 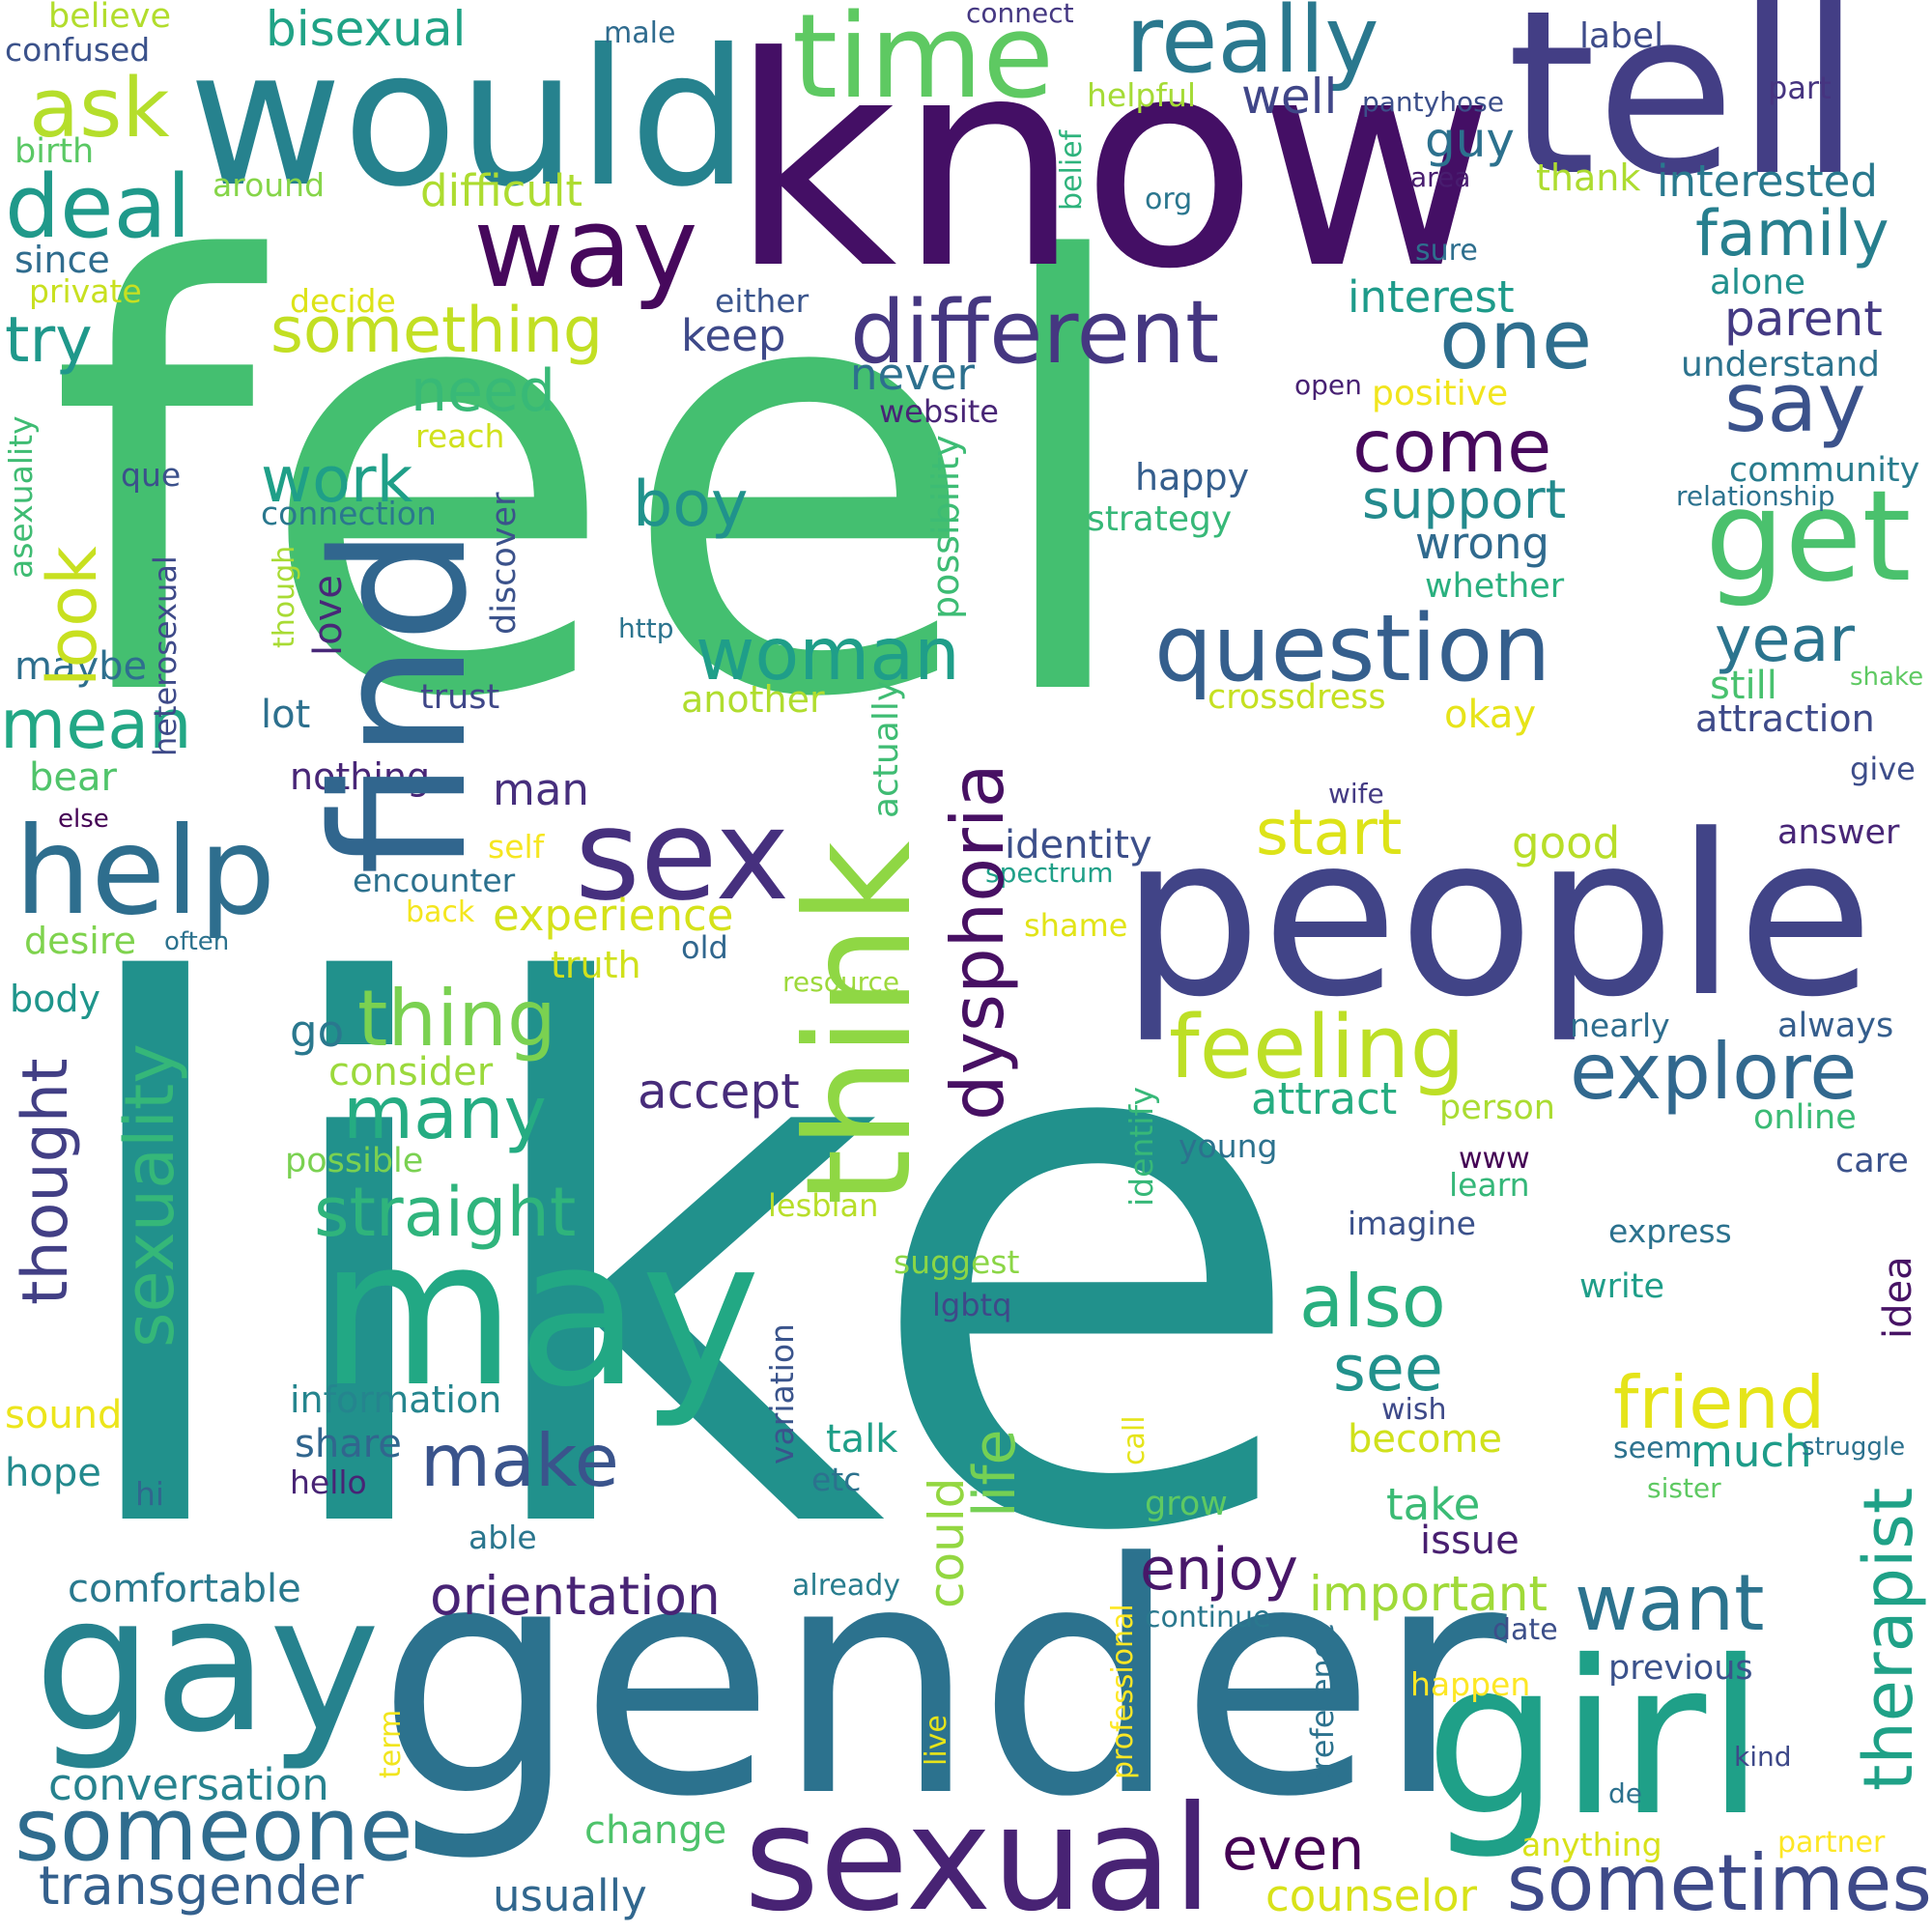 What do you see at coordinates (1497, 917) in the screenshot?
I see `word-people: people` at bounding box center [1497, 917].